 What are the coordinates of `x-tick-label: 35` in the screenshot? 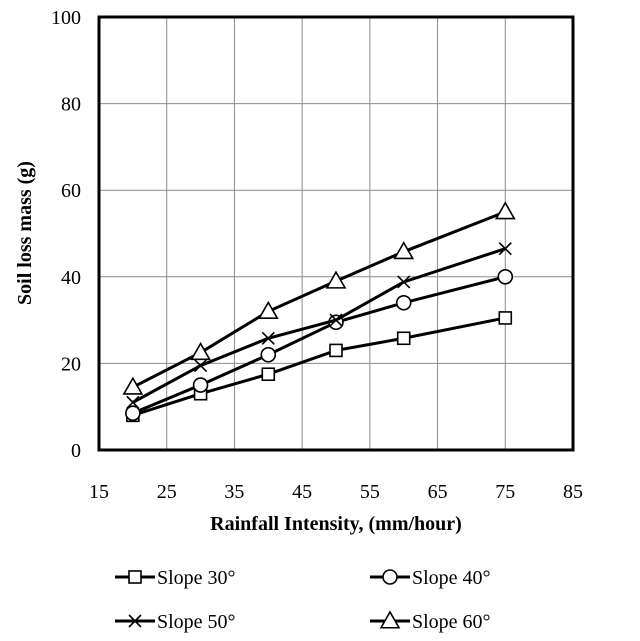 It's located at (234, 492).